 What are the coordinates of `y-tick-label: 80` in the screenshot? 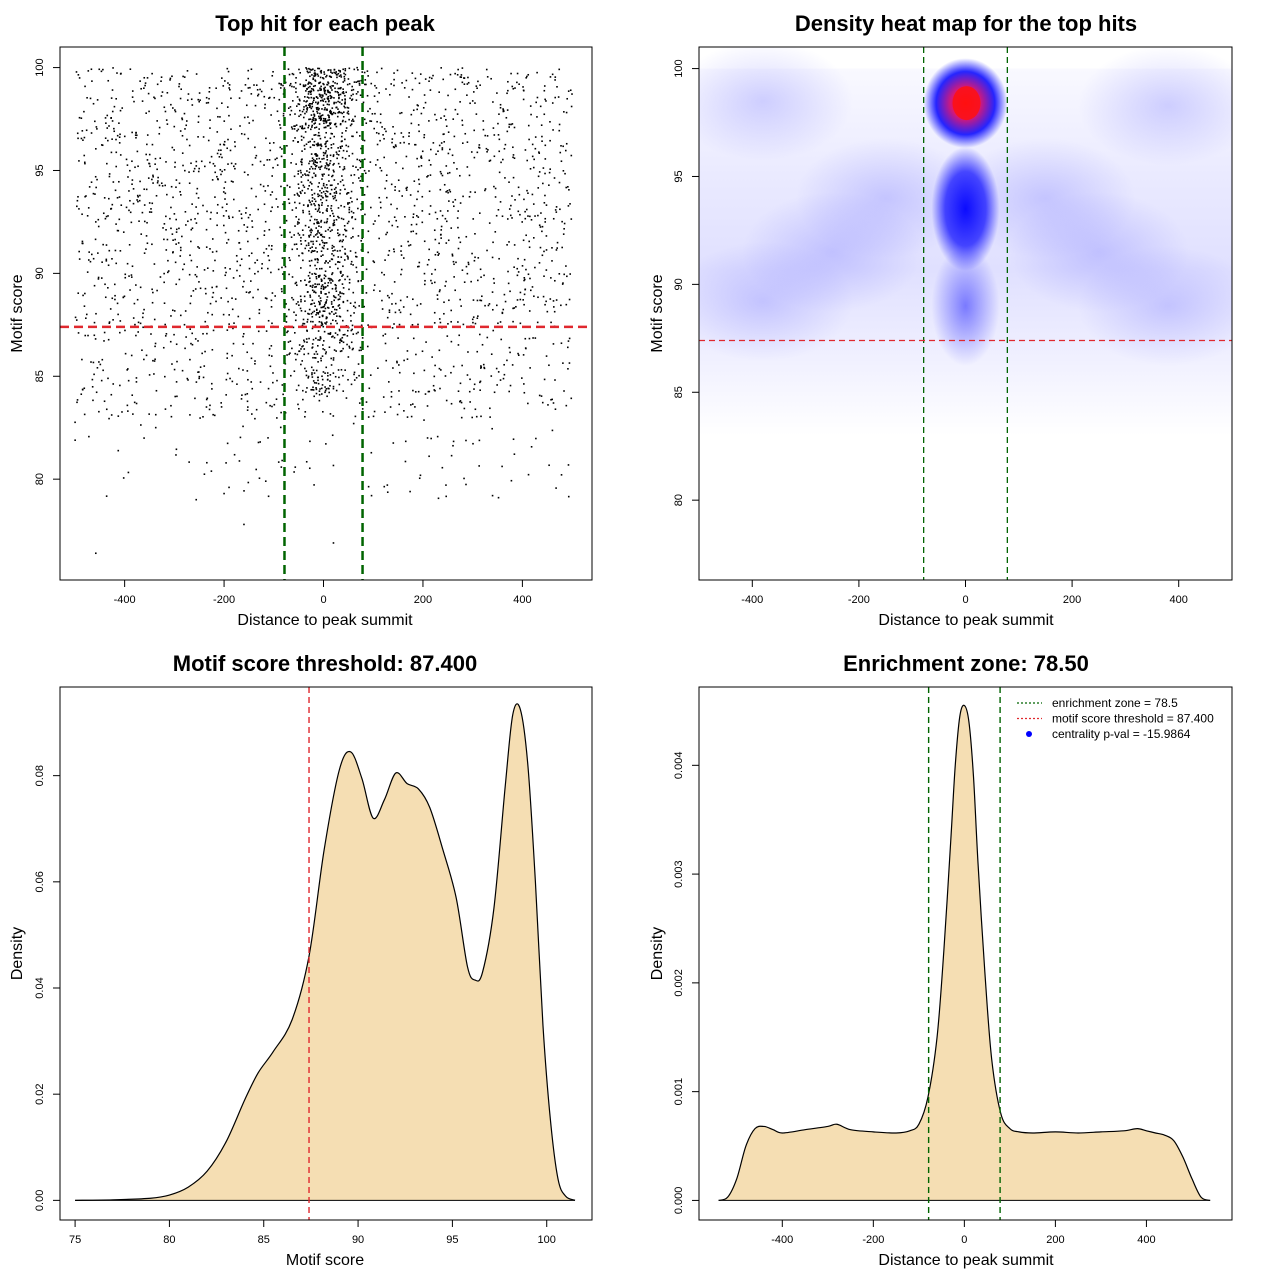 It's located at (679, 500).